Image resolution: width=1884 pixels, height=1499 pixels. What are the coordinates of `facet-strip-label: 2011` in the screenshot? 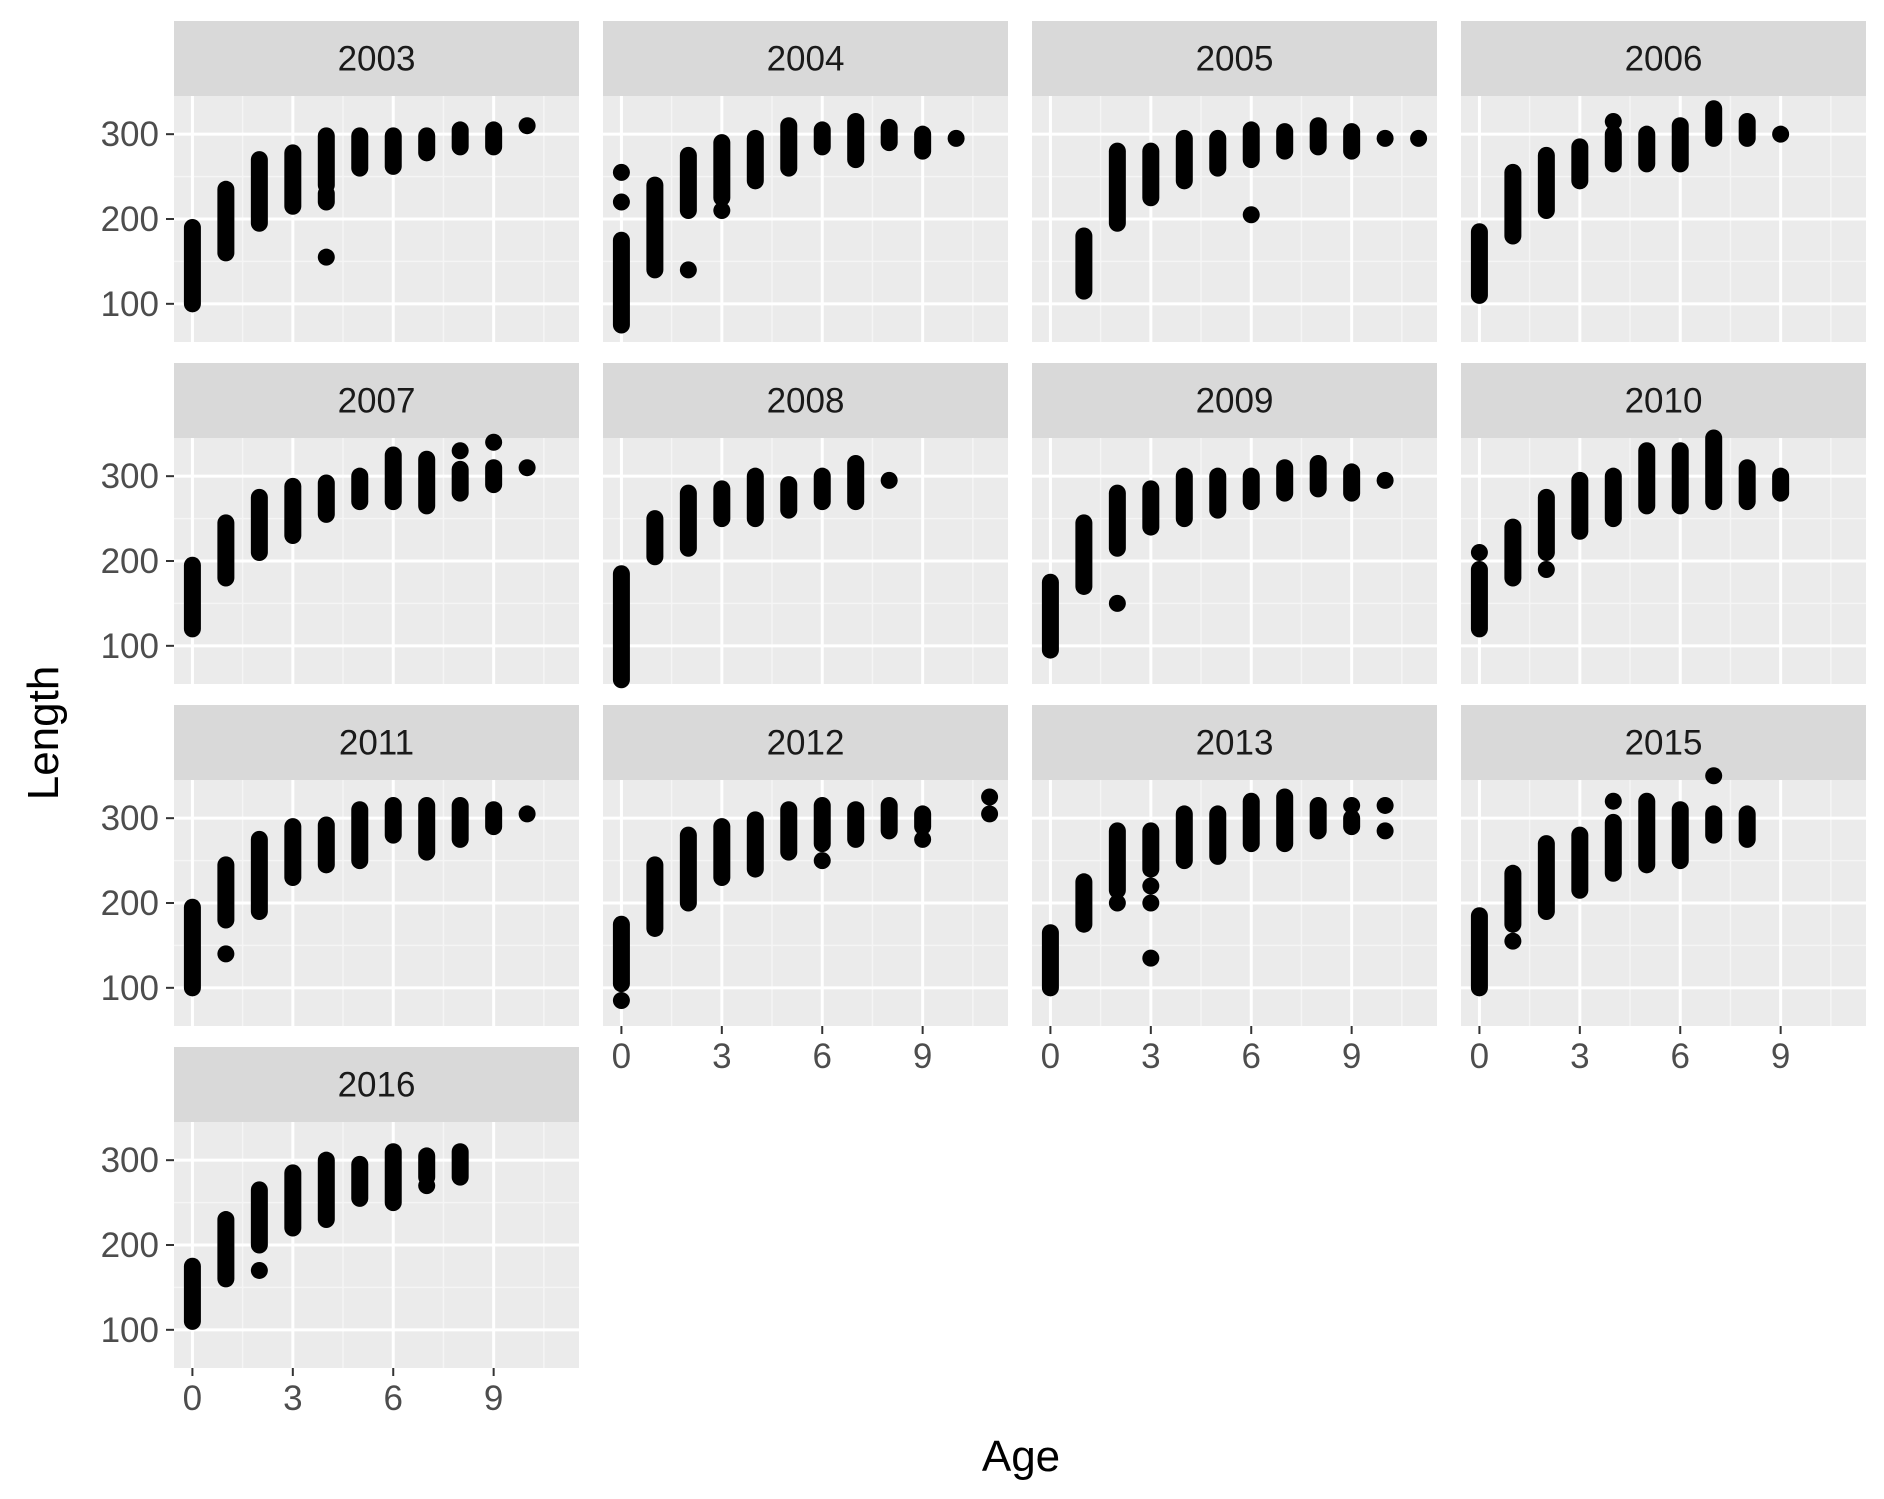 It's located at (376, 743).